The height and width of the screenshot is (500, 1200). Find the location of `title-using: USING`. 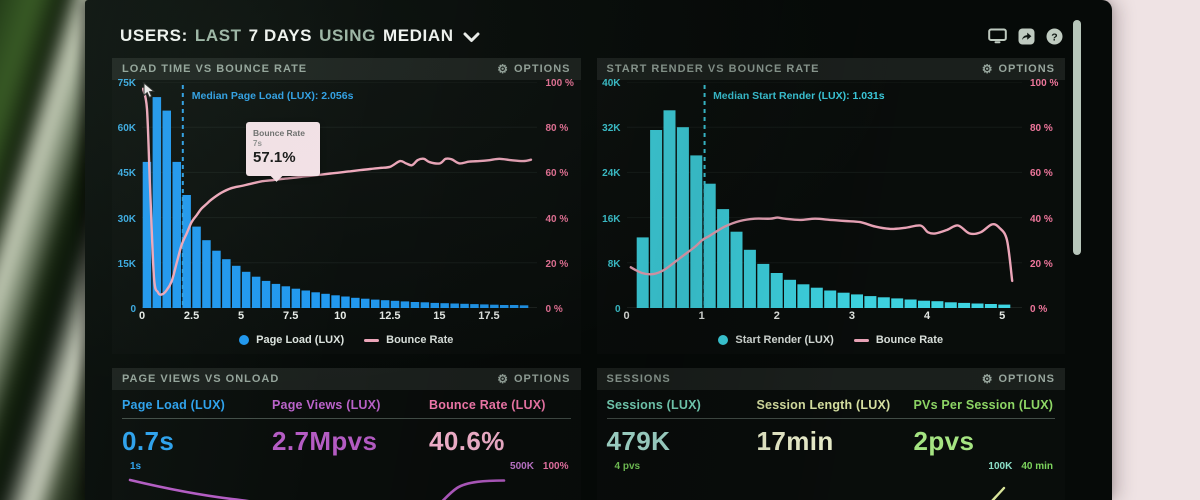

title-using: USING is located at coordinates (347, 35).